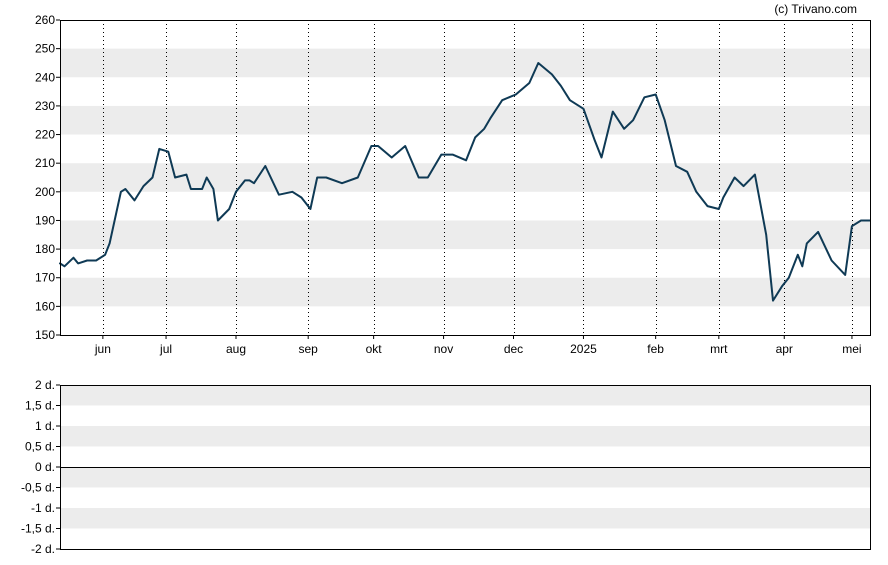  What do you see at coordinates (45, 306) in the screenshot?
I see `y-tick-label: 160` at bounding box center [45, 306].